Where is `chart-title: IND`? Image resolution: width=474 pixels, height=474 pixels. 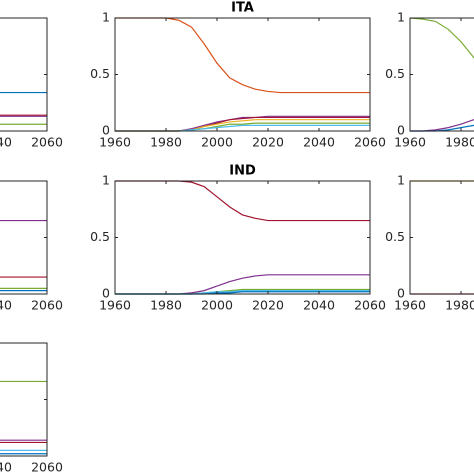 chart-title: IND is located at coordinates (242, 171).